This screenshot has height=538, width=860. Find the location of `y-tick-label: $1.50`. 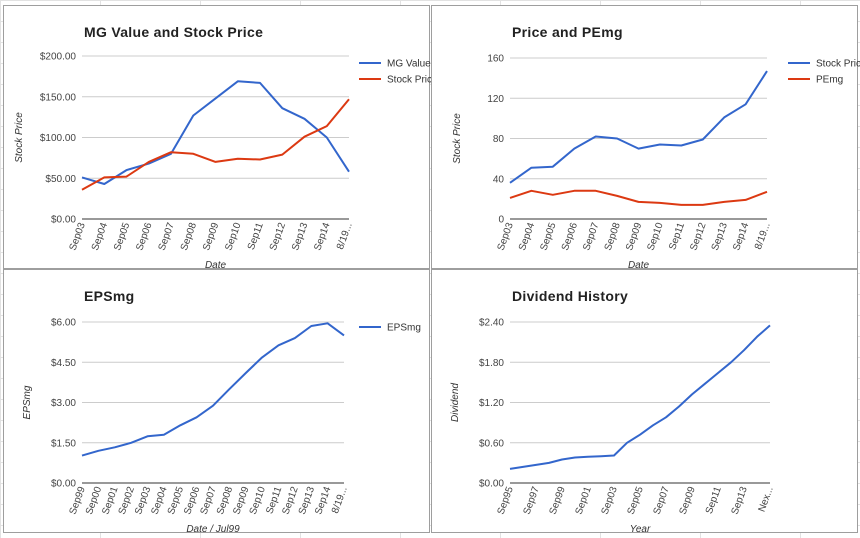

y-tick-label: $1.50 is located at coordinates (63, 443).